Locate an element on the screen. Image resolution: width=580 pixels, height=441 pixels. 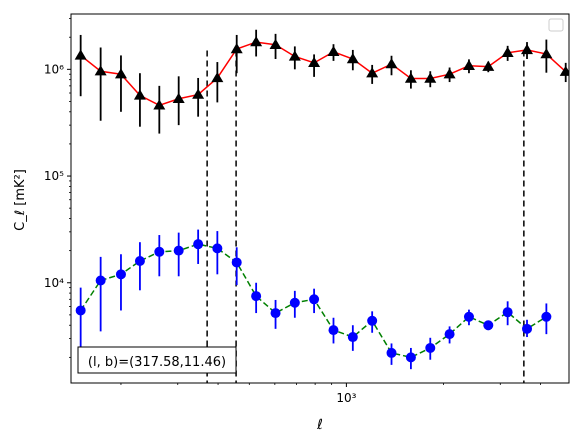
x-tick-label: 10³ is located at coordinates (346, 398).